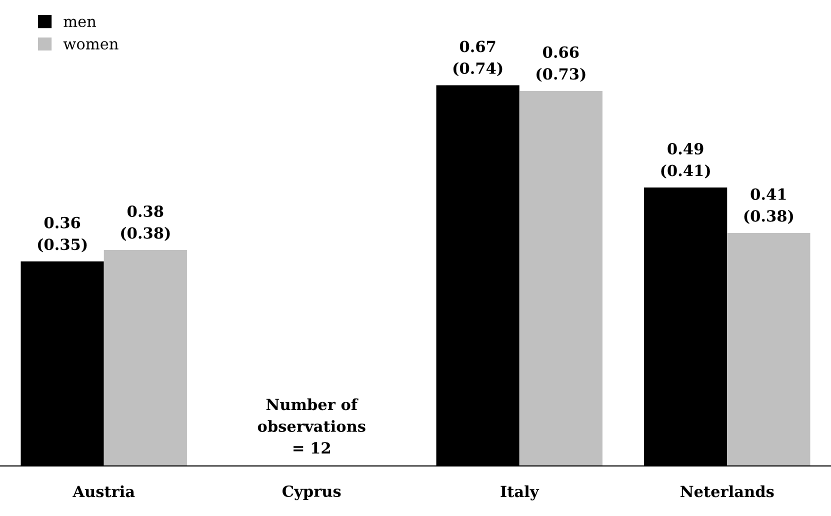  What do you see at coordinates (769, 206) in the screenshot?
I see `data-label: 0.41 (0.38)` at bounding box center [769, 206].